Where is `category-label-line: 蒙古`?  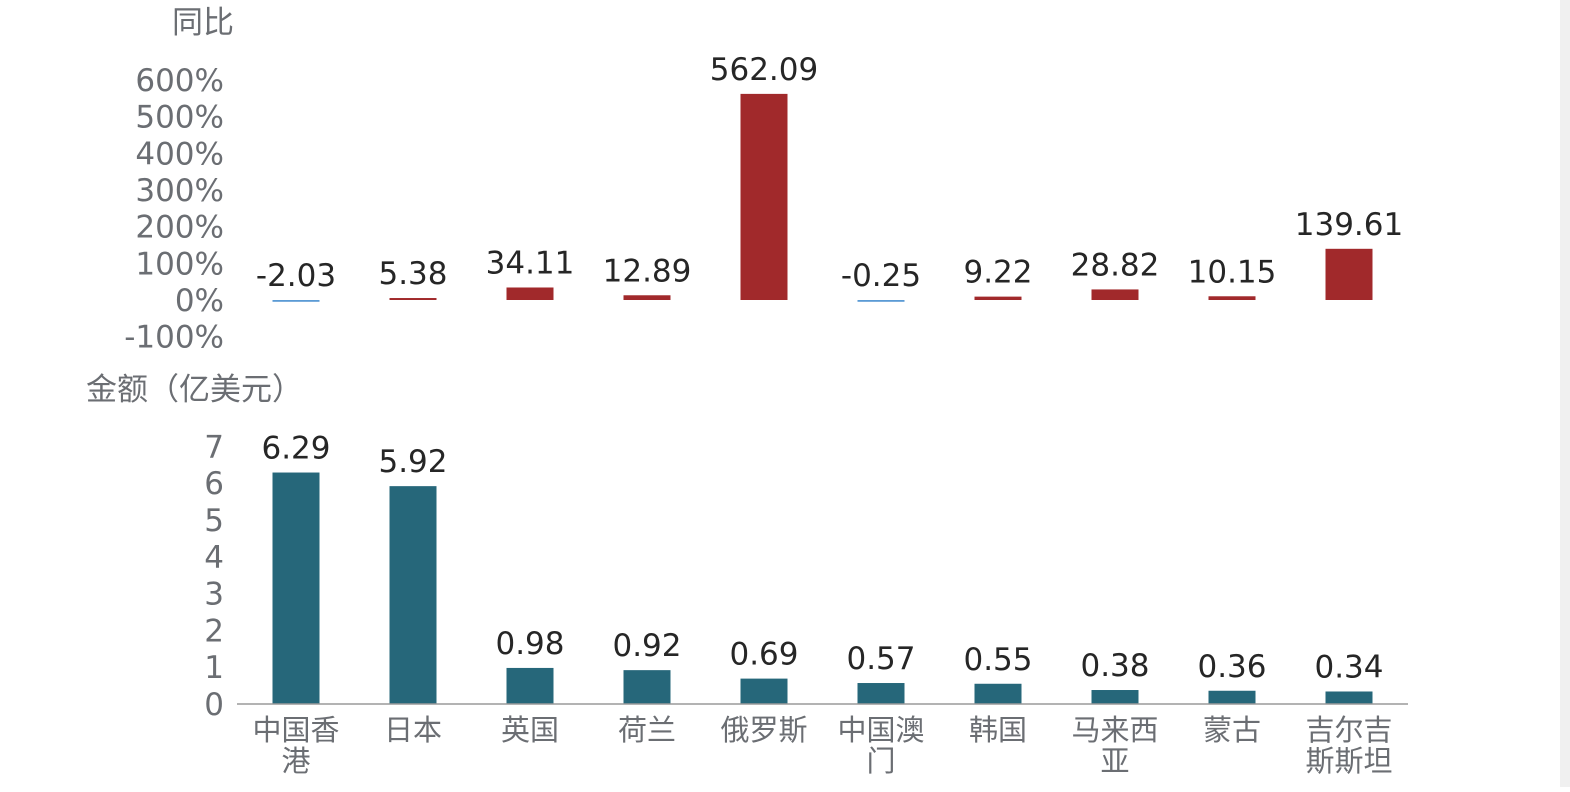
category-label-line: 蒙古 is located at coordinates (1232, 730).